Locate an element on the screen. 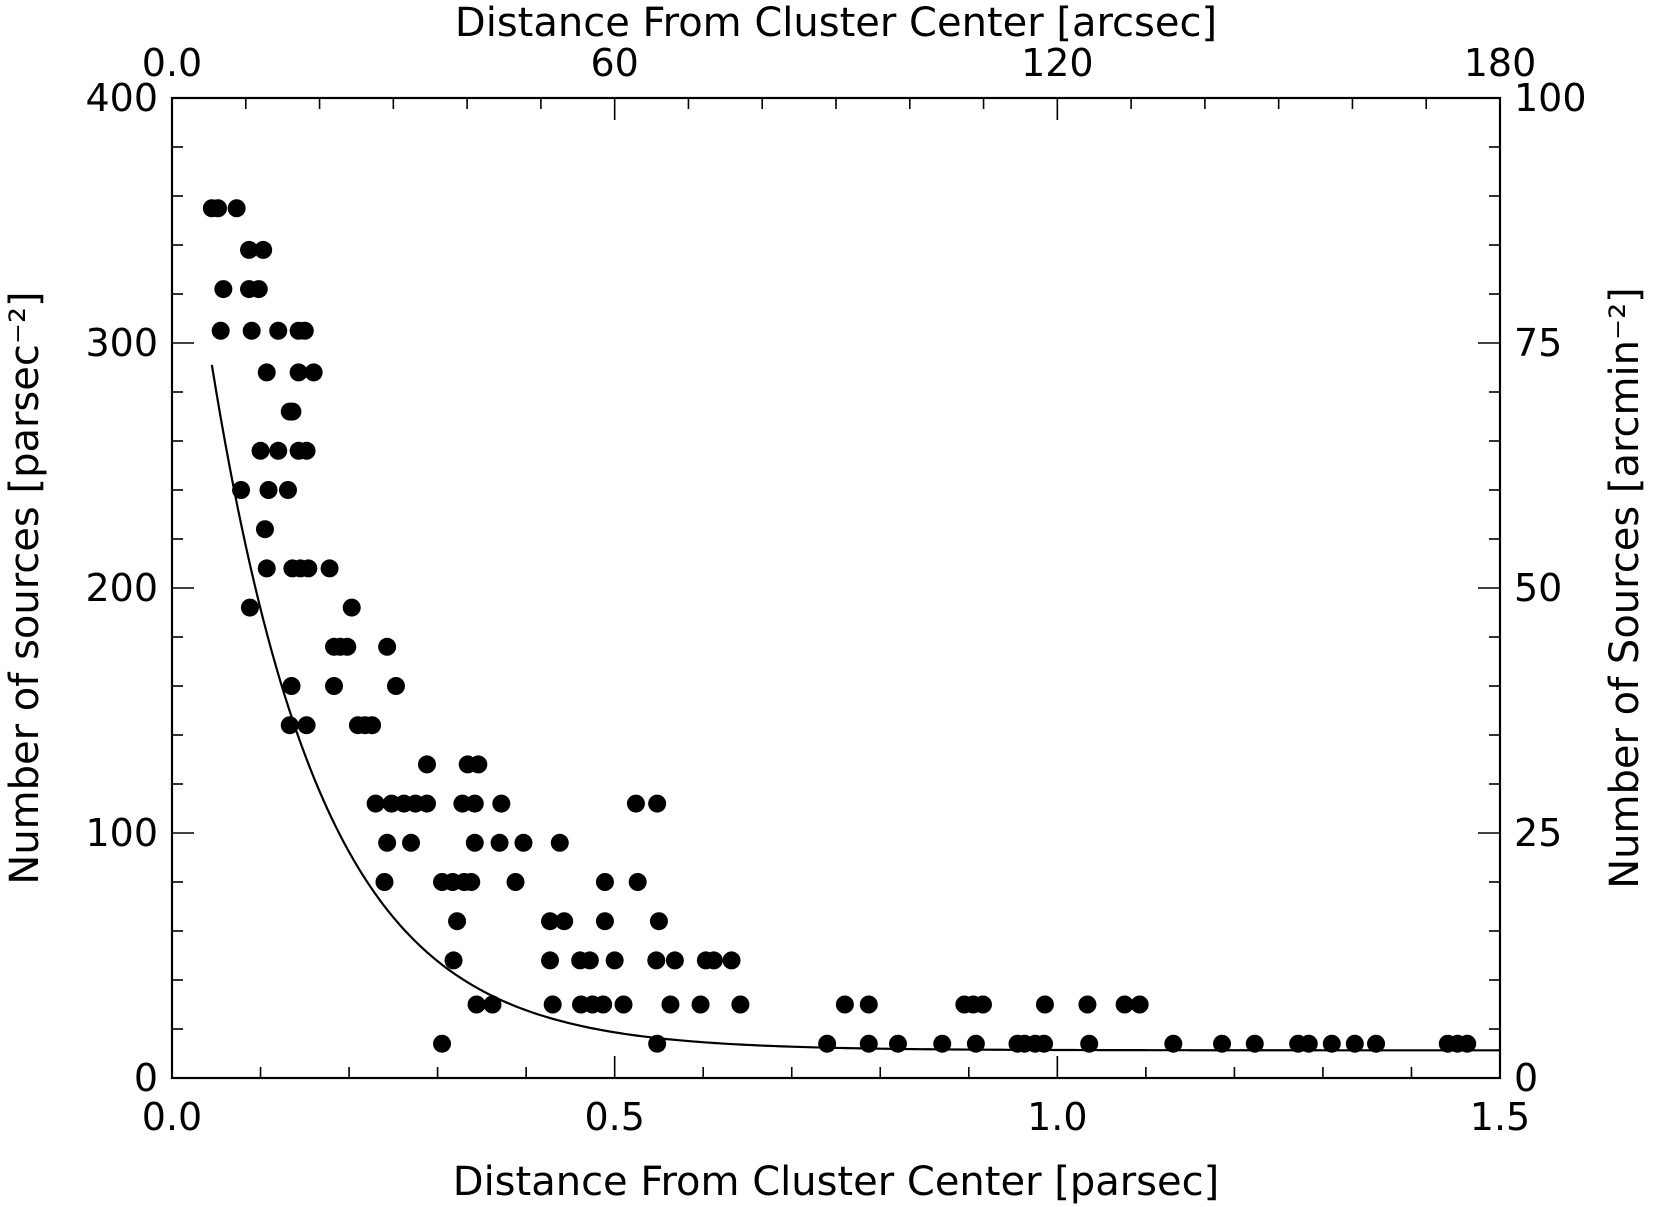 This screenshot has width=1653, height=1207. x-tick-label: 0.5 is located at coordinates (614, 1117).